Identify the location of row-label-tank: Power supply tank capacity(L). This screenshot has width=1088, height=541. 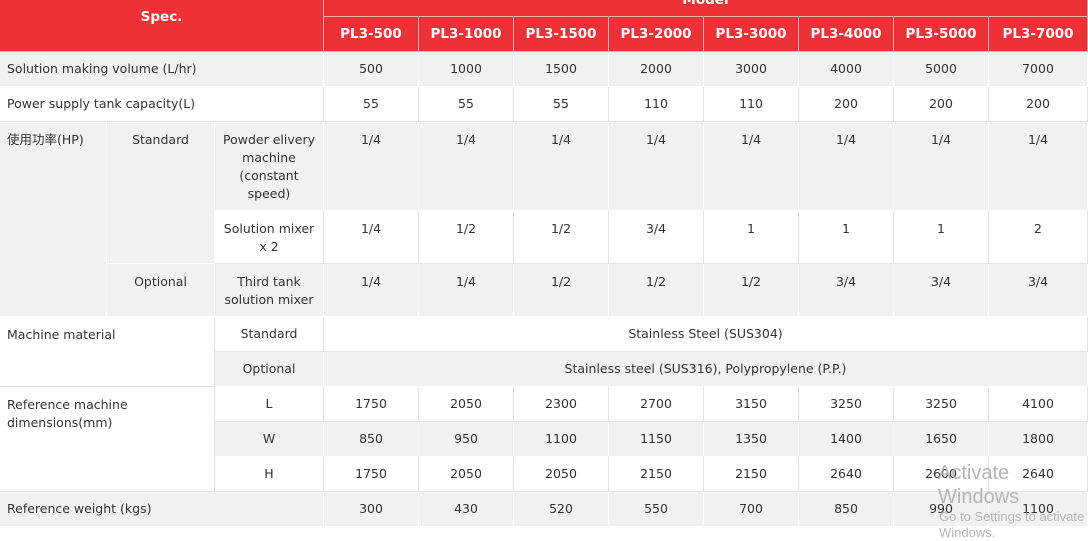
(162, 104).